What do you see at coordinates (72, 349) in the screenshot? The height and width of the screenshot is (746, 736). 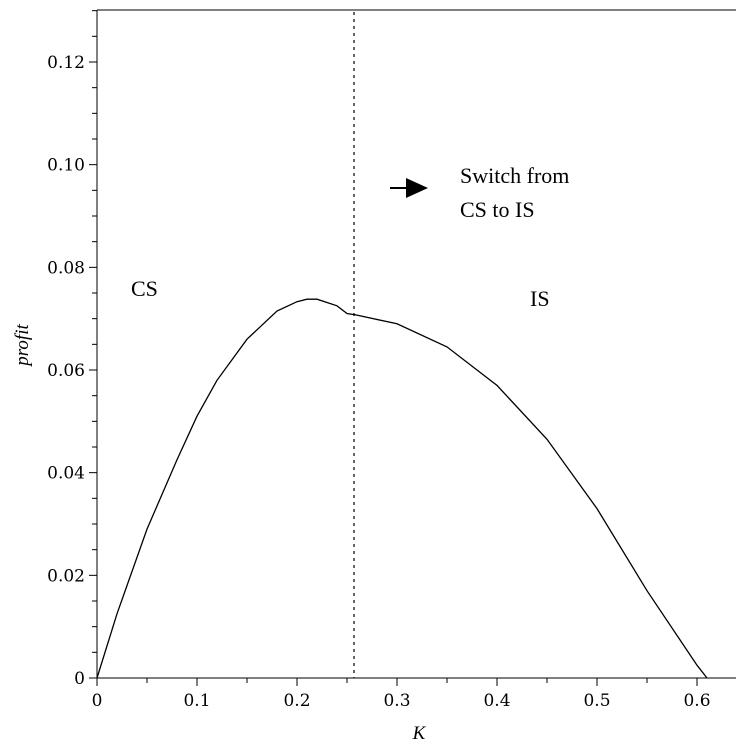 I see `y-axis-ticks: 0 0.02 0.04 0.06 0.08 0.10 0.12` at bounding box center [72, 349].